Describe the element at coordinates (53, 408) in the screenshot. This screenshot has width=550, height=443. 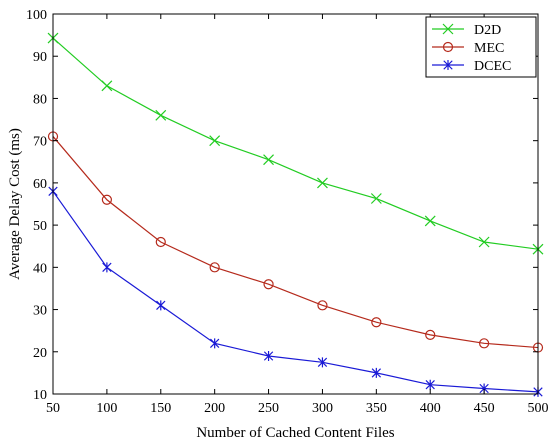
I see `x-tick-label: 50` at that location.